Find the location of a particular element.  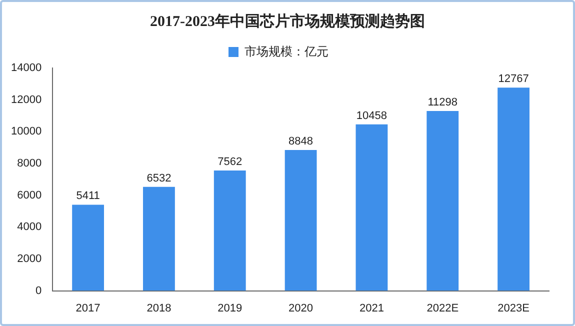

data-label: 12767 is located at coordinates (513, 79).